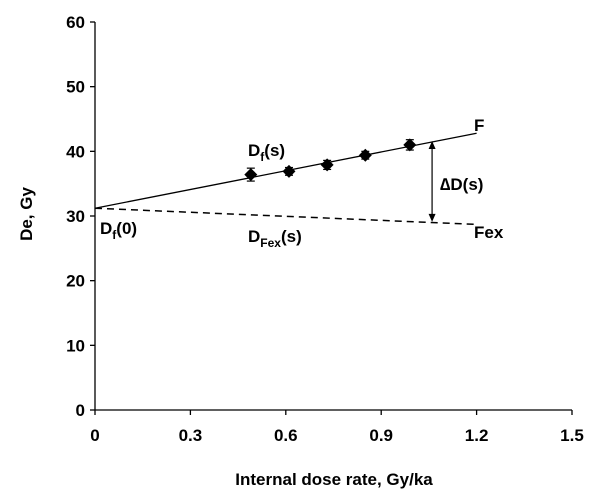 The image size is (598, 492). Describe the element at coordinates (286, 435) in the screenshot. I see `x-tick-label: 0.6` at that location.